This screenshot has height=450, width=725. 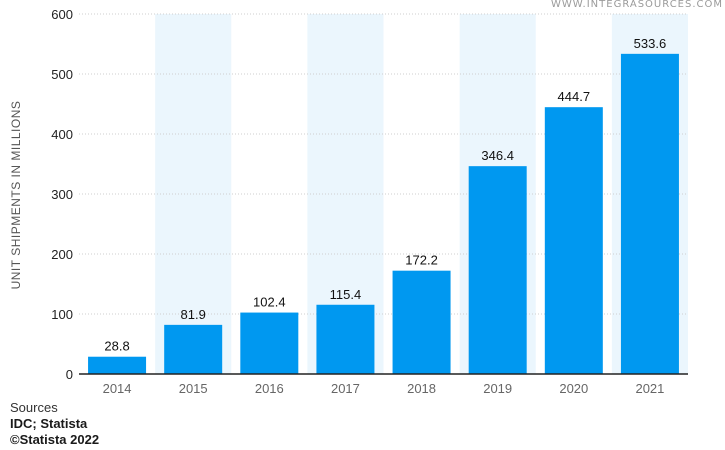 What do you see at coordinates (497, 388) in the screenshot?
I see `x-tick-label: 2019` at bounding box center [497, 388].